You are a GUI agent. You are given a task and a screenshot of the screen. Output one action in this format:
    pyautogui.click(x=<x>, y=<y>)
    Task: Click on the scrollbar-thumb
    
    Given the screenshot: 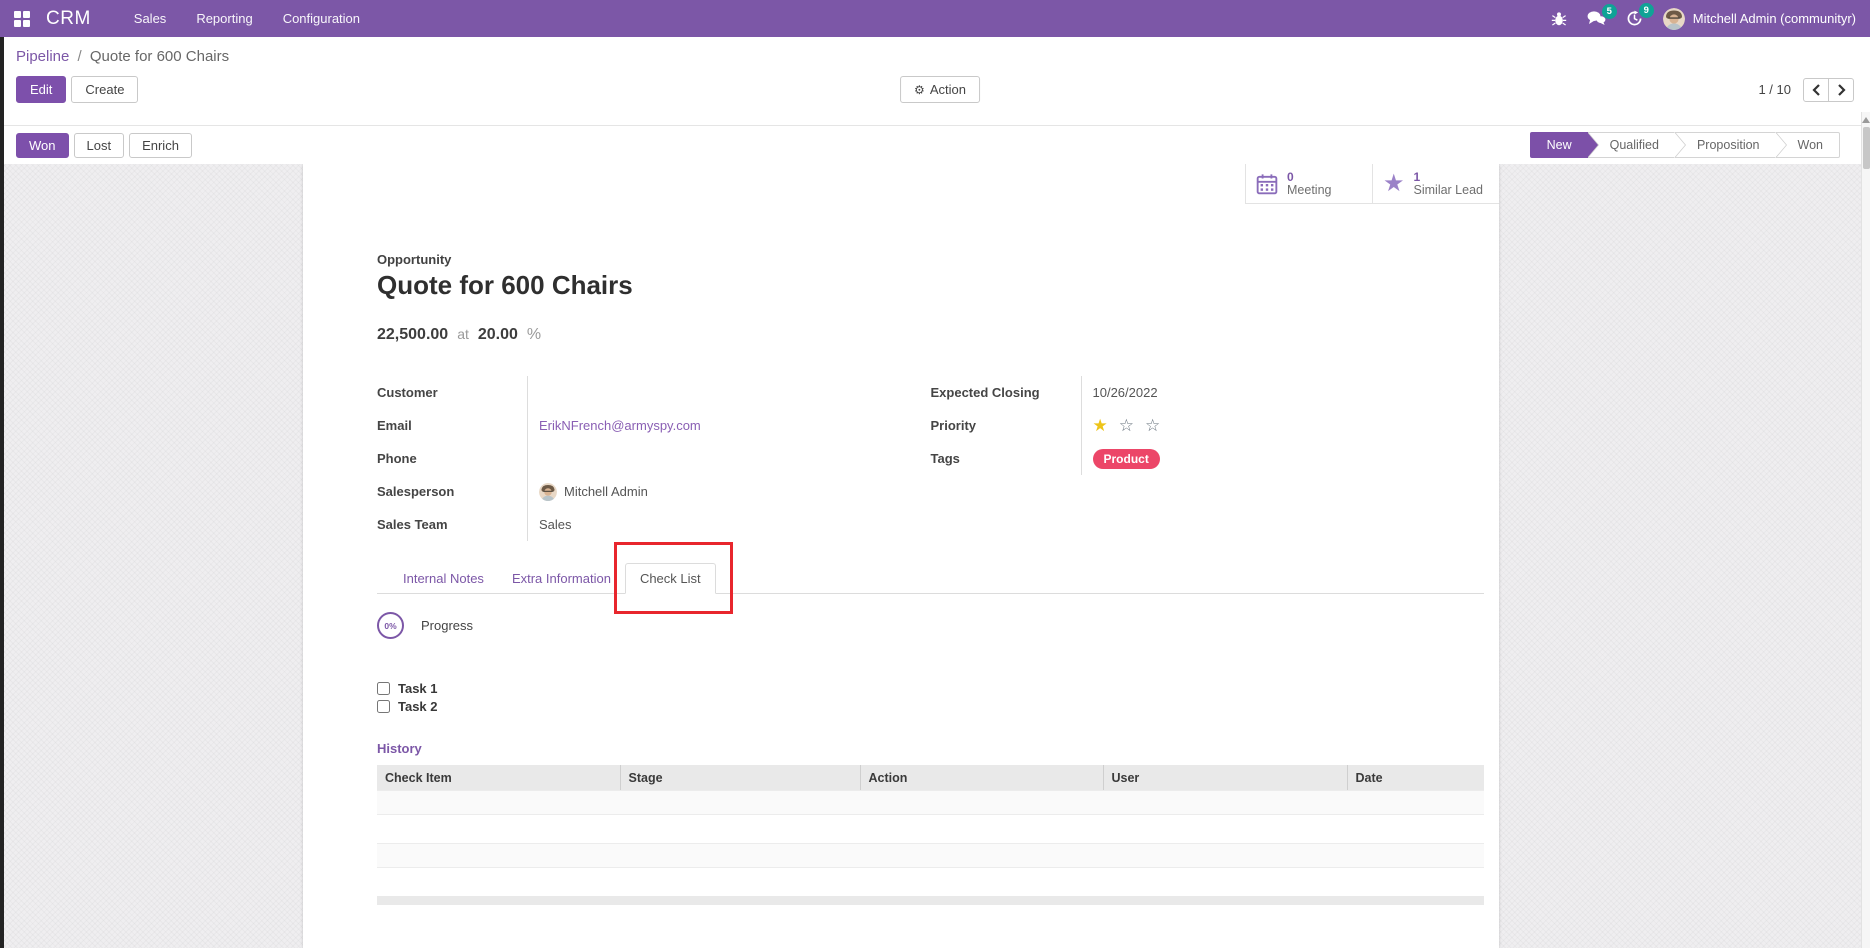 What is the action you would take?
    pyautogui.click(x=1866, y=148)
    